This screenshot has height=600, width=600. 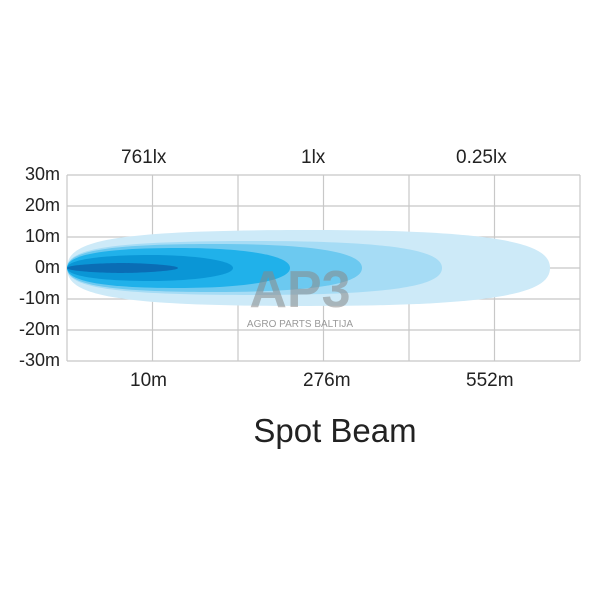 I want to click on beam-zone, so click(x=122, y=268).